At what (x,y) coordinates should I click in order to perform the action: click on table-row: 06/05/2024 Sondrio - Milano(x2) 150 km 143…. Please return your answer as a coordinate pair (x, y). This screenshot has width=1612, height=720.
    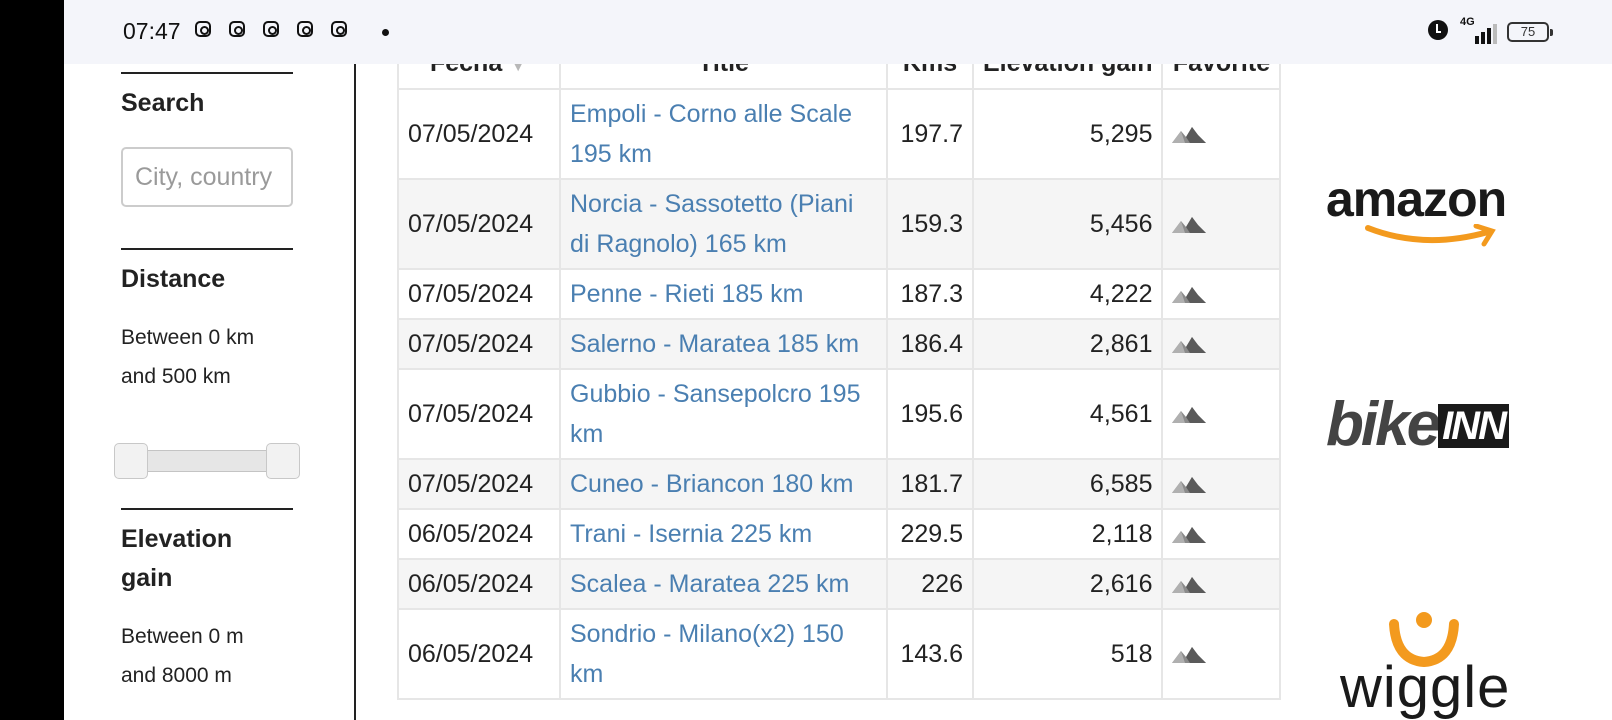
    Looking at the image, I should click on (839, 654).